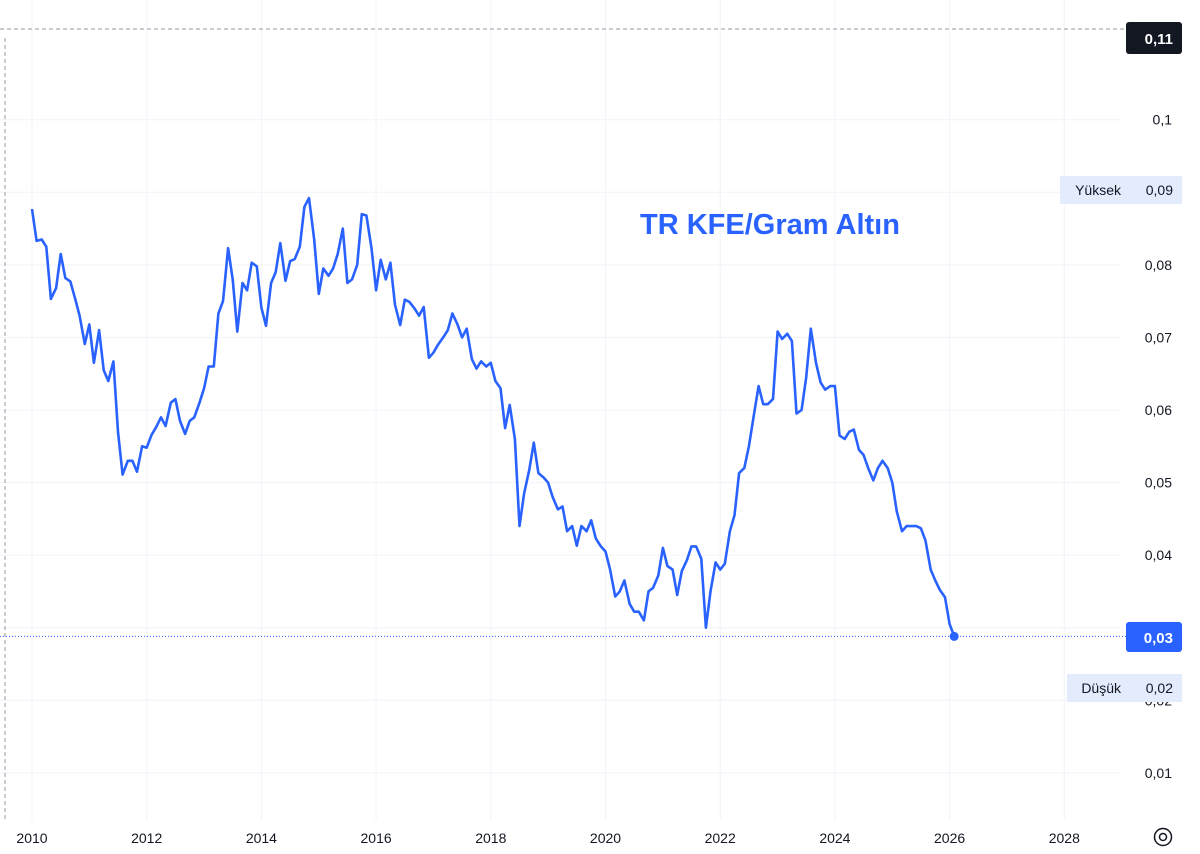 The height and width of the screenshot is (854, 1200). Describe the element at coordinates (1159, 39) in the screenshot. I see `crosshair-price-label: 0,11` at that location.